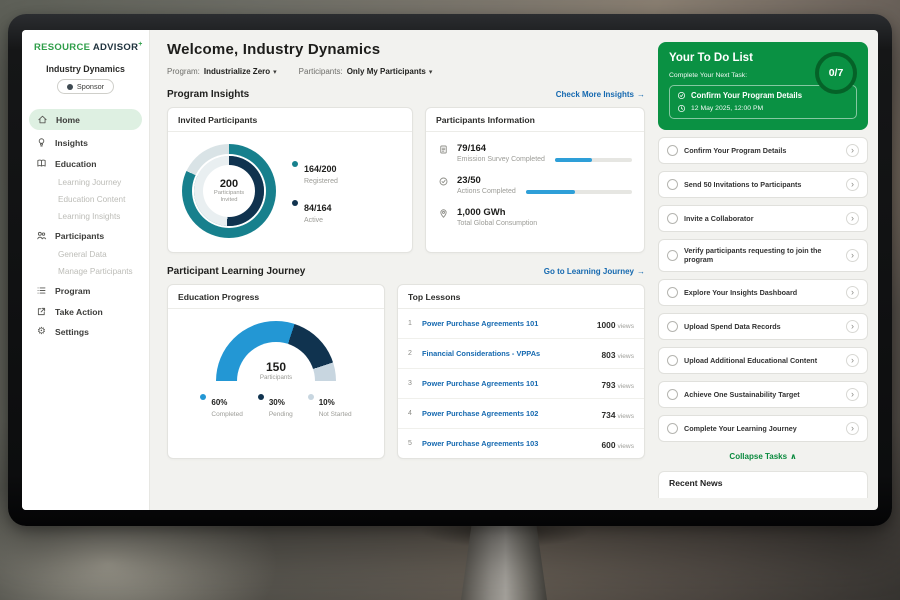 The height and width of the screenshot is (600, 900). Describe the element at coordinates (276, 351) in the screenshot. I see `education-gauge-chart: 150 Participants` at that location.